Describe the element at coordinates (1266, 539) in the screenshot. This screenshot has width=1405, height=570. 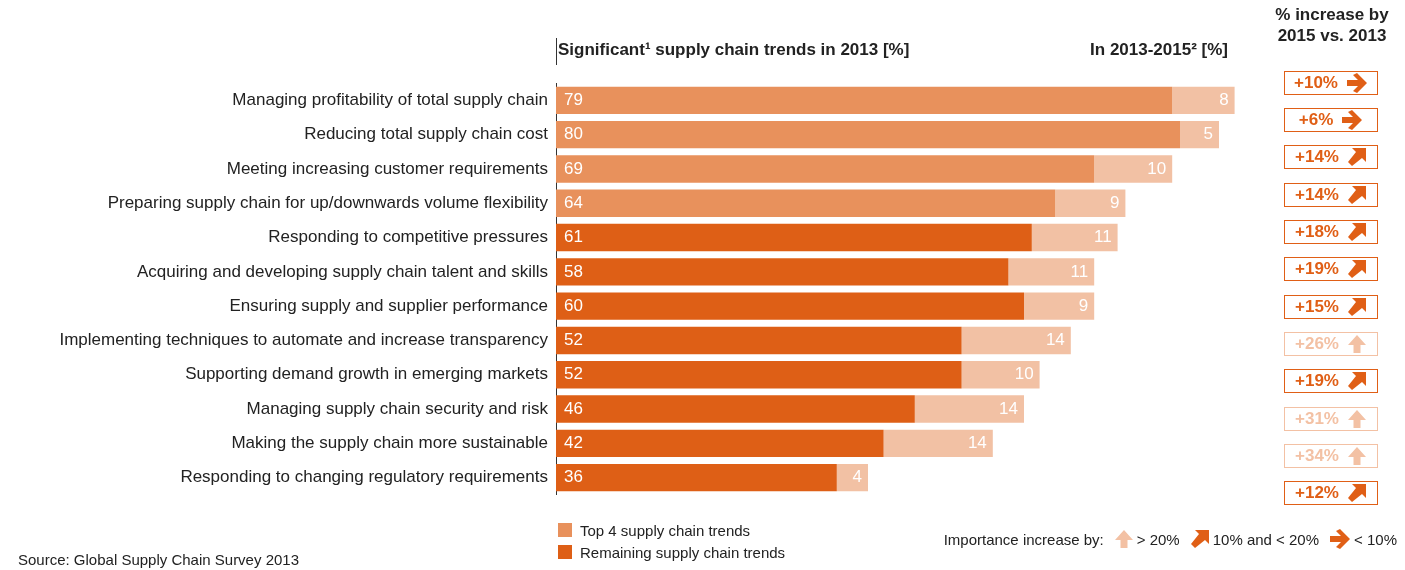
I see `category-label: 10% and < 20%` at that location.